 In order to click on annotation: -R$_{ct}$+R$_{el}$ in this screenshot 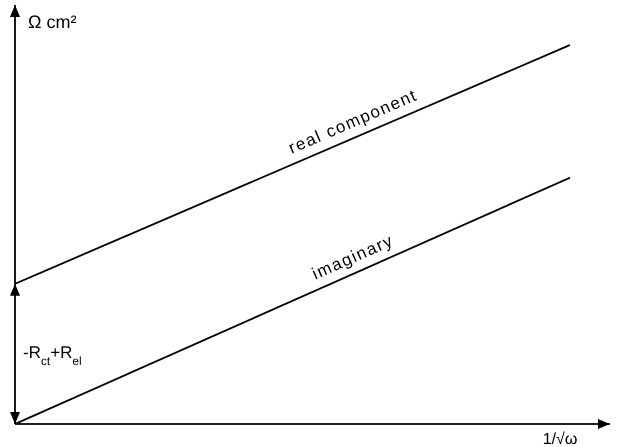, I will do `click(52, 355)`.